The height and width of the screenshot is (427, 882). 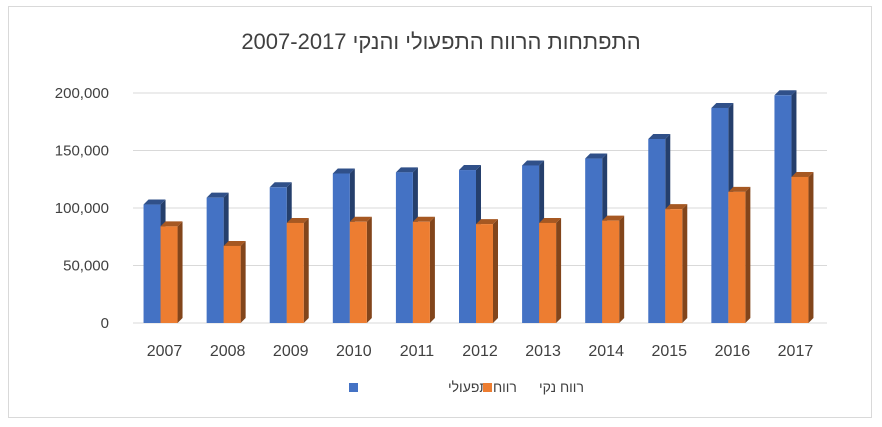 I want to click on bar-net-2011, so click(x=423, y=269).